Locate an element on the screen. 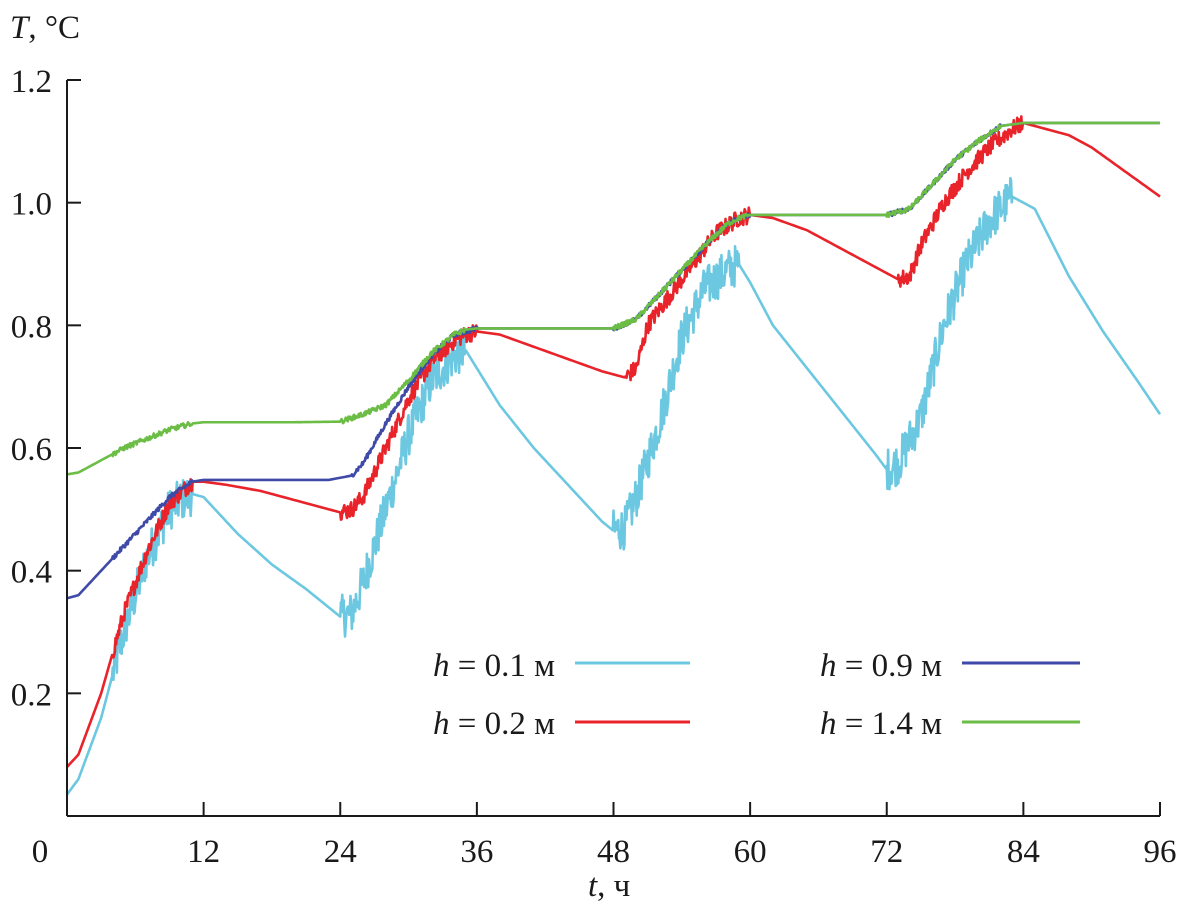  legend-var-h09: h is located at coordinates (828, 666).